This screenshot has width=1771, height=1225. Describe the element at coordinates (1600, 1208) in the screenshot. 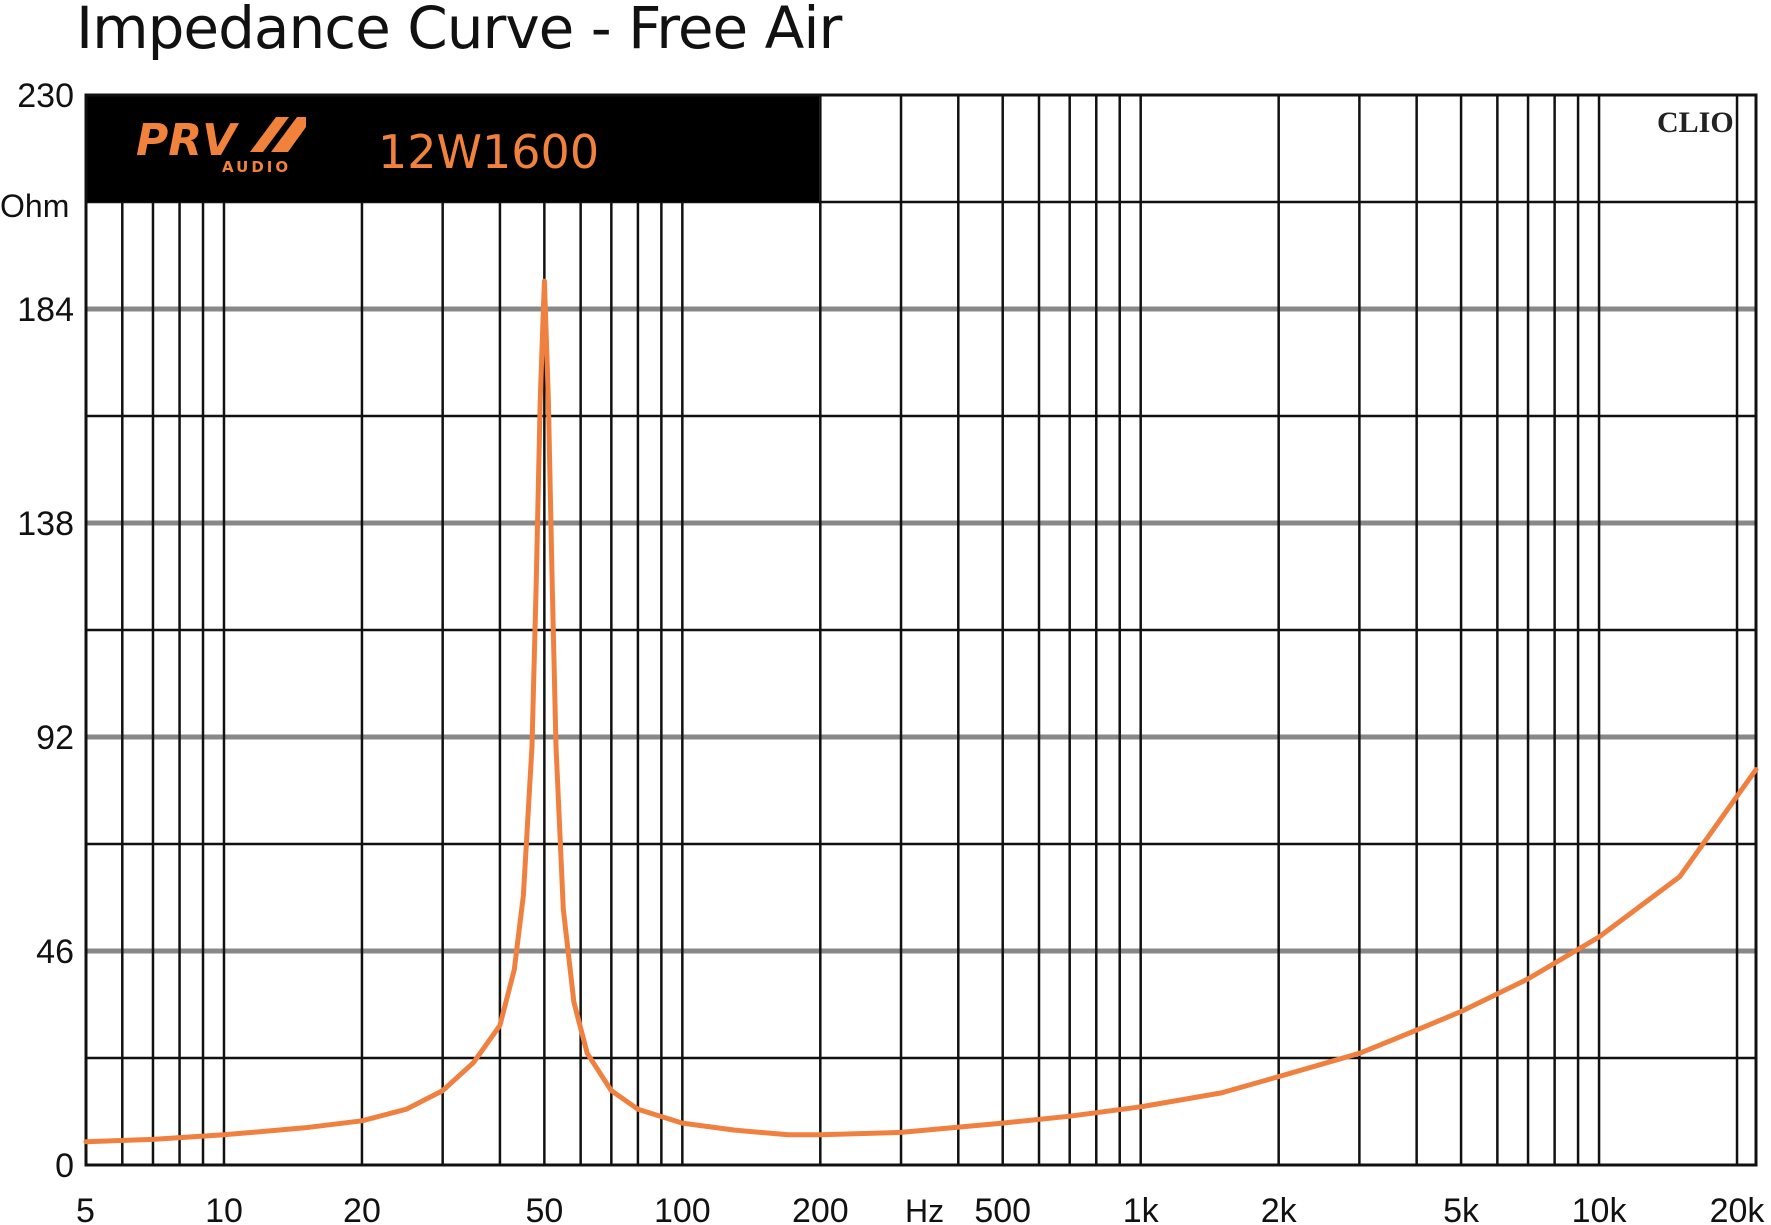

I see `x-tick-label: 10k` at that location.